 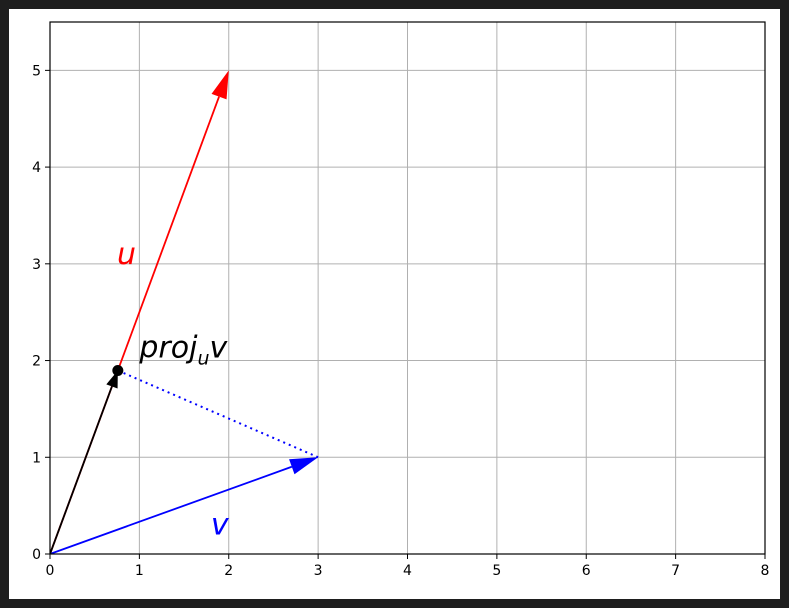 What do you see at coordinates (168, 348) in the screenshot?
I see `annotation-main: proj` at bounding box center [168, 348].